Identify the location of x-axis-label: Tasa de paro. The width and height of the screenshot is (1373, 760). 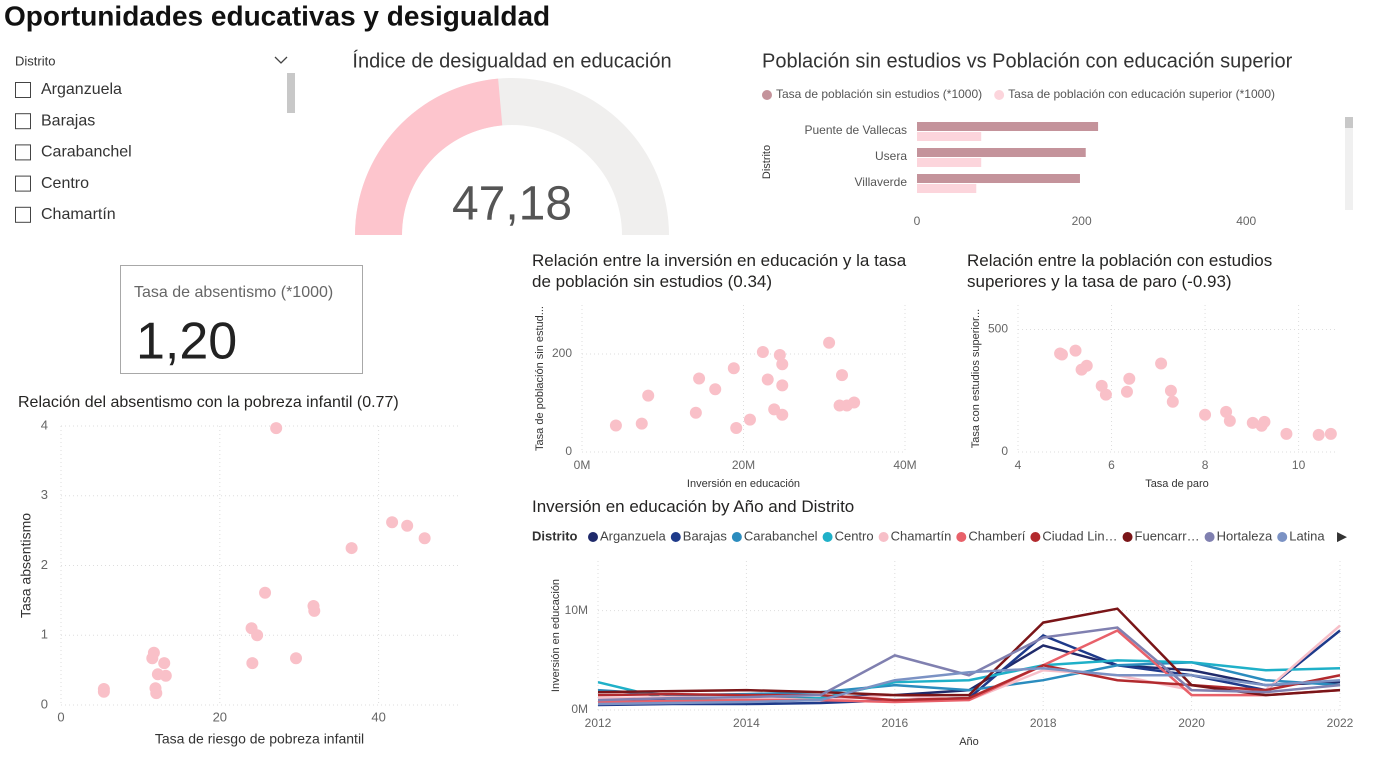
(1177, 484).